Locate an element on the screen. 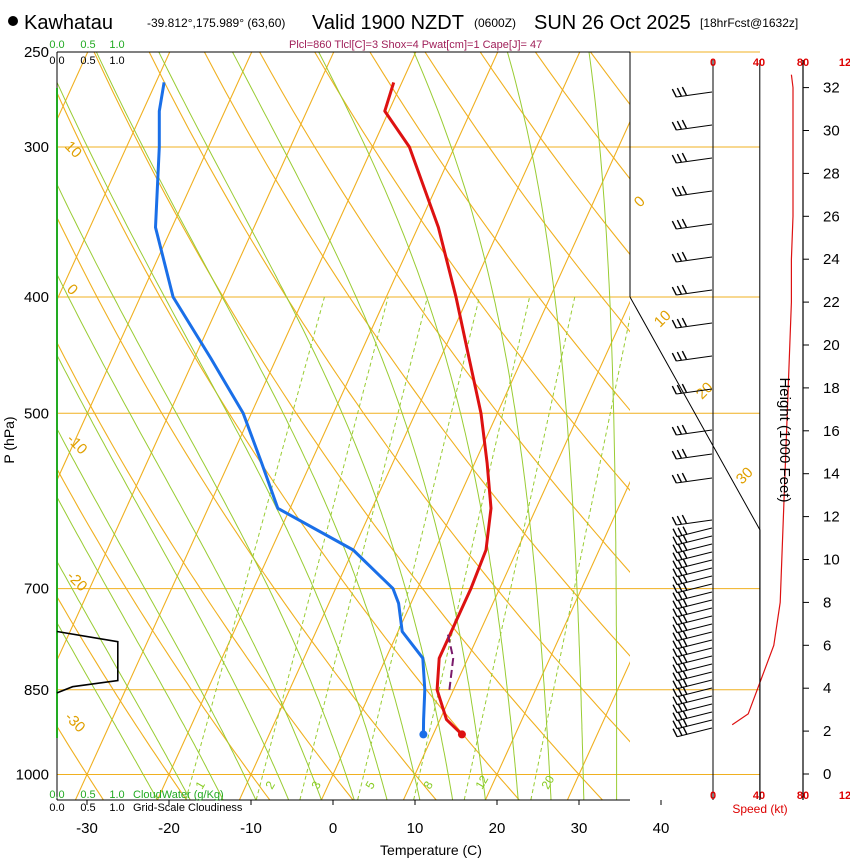 Image resolution: width=850 pixels, height=860 pixels. x-tick-label: -20 is located at coordinates (169, 828).